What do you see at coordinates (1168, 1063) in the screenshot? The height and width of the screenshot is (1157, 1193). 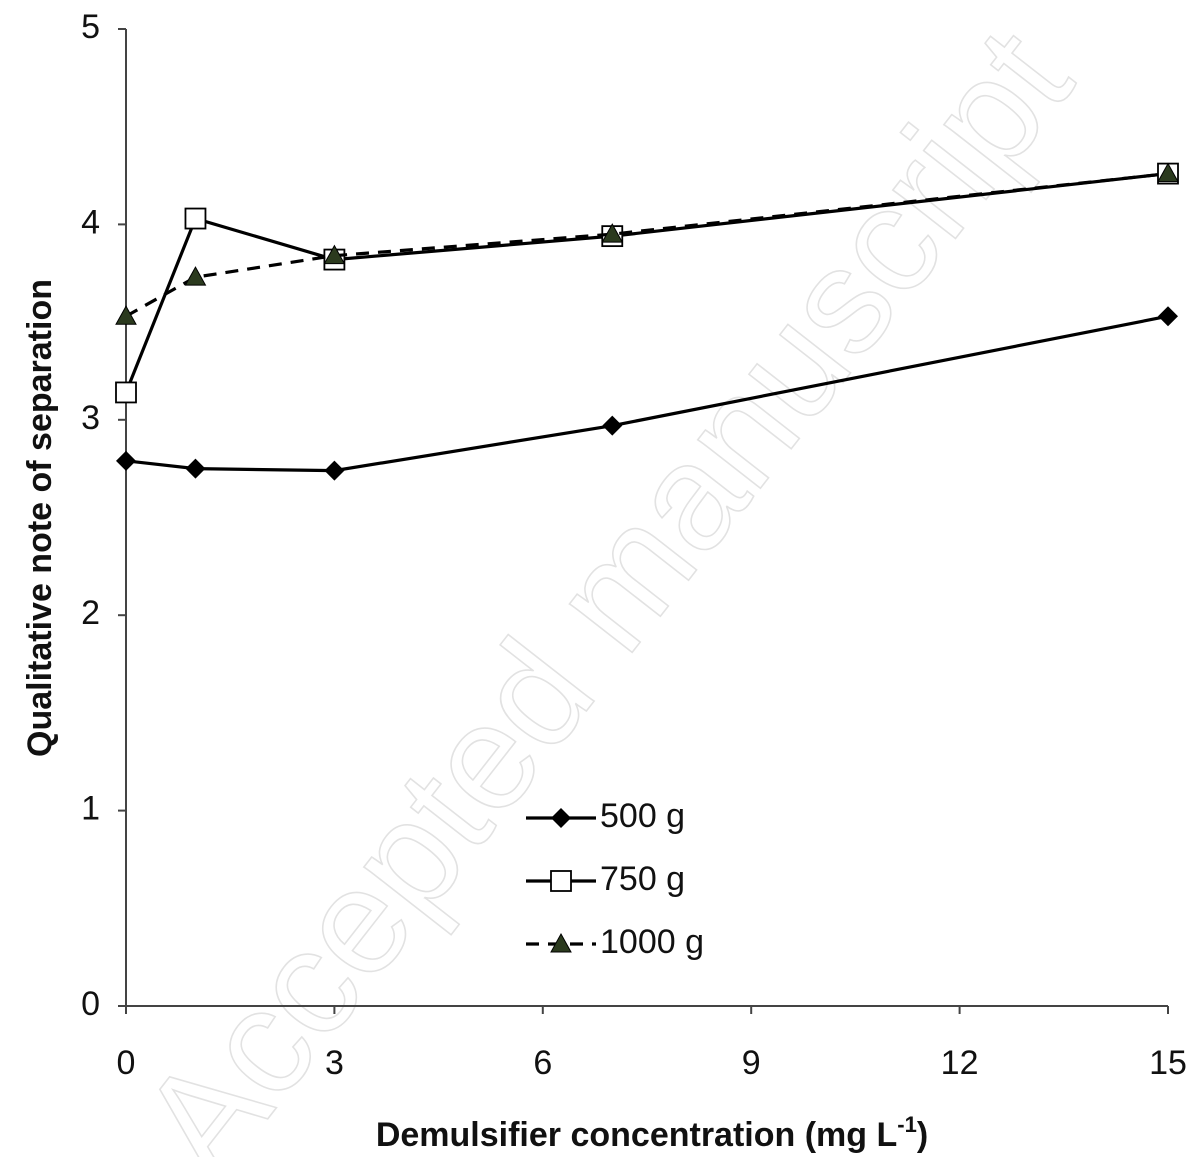 I see `x-tick-label: 15` at bounding box center [1168, 1063].